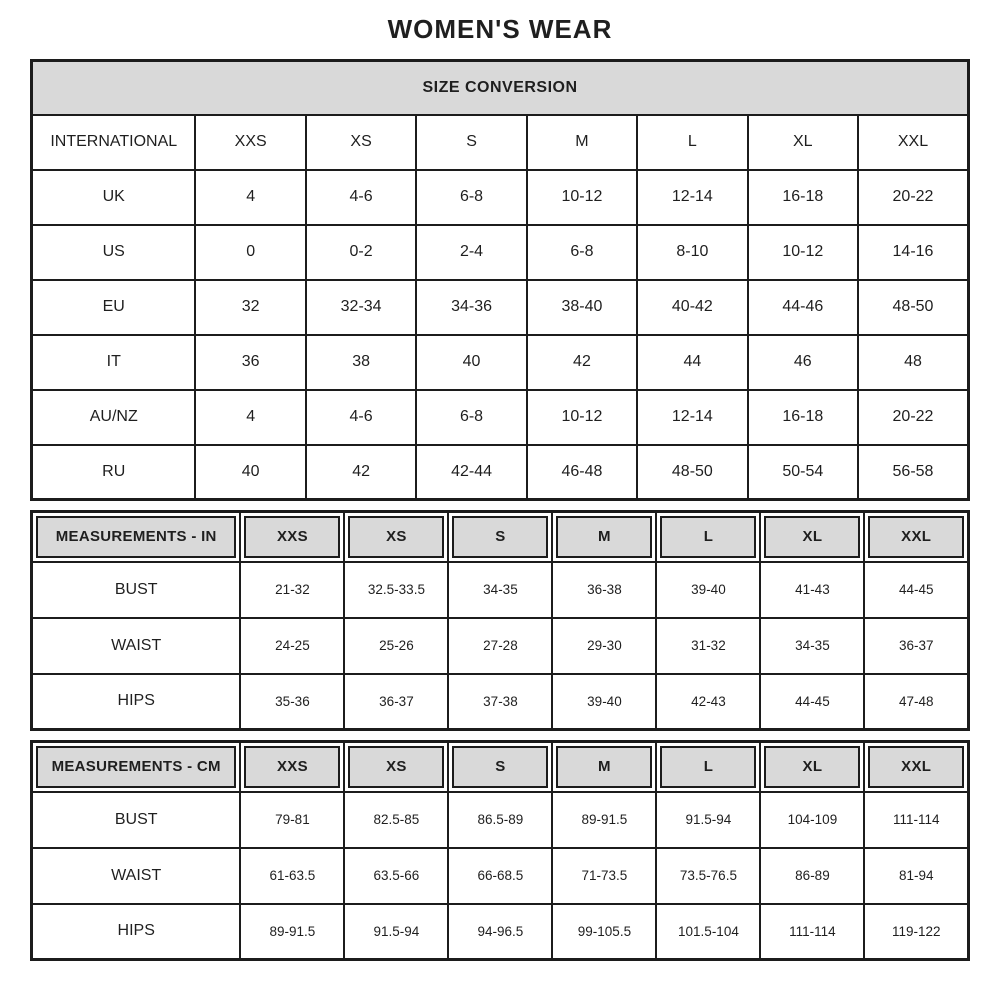  Describe the element at coordinates (708, 701) in the screenshot. I see `table-cell: 42-43` at that location.